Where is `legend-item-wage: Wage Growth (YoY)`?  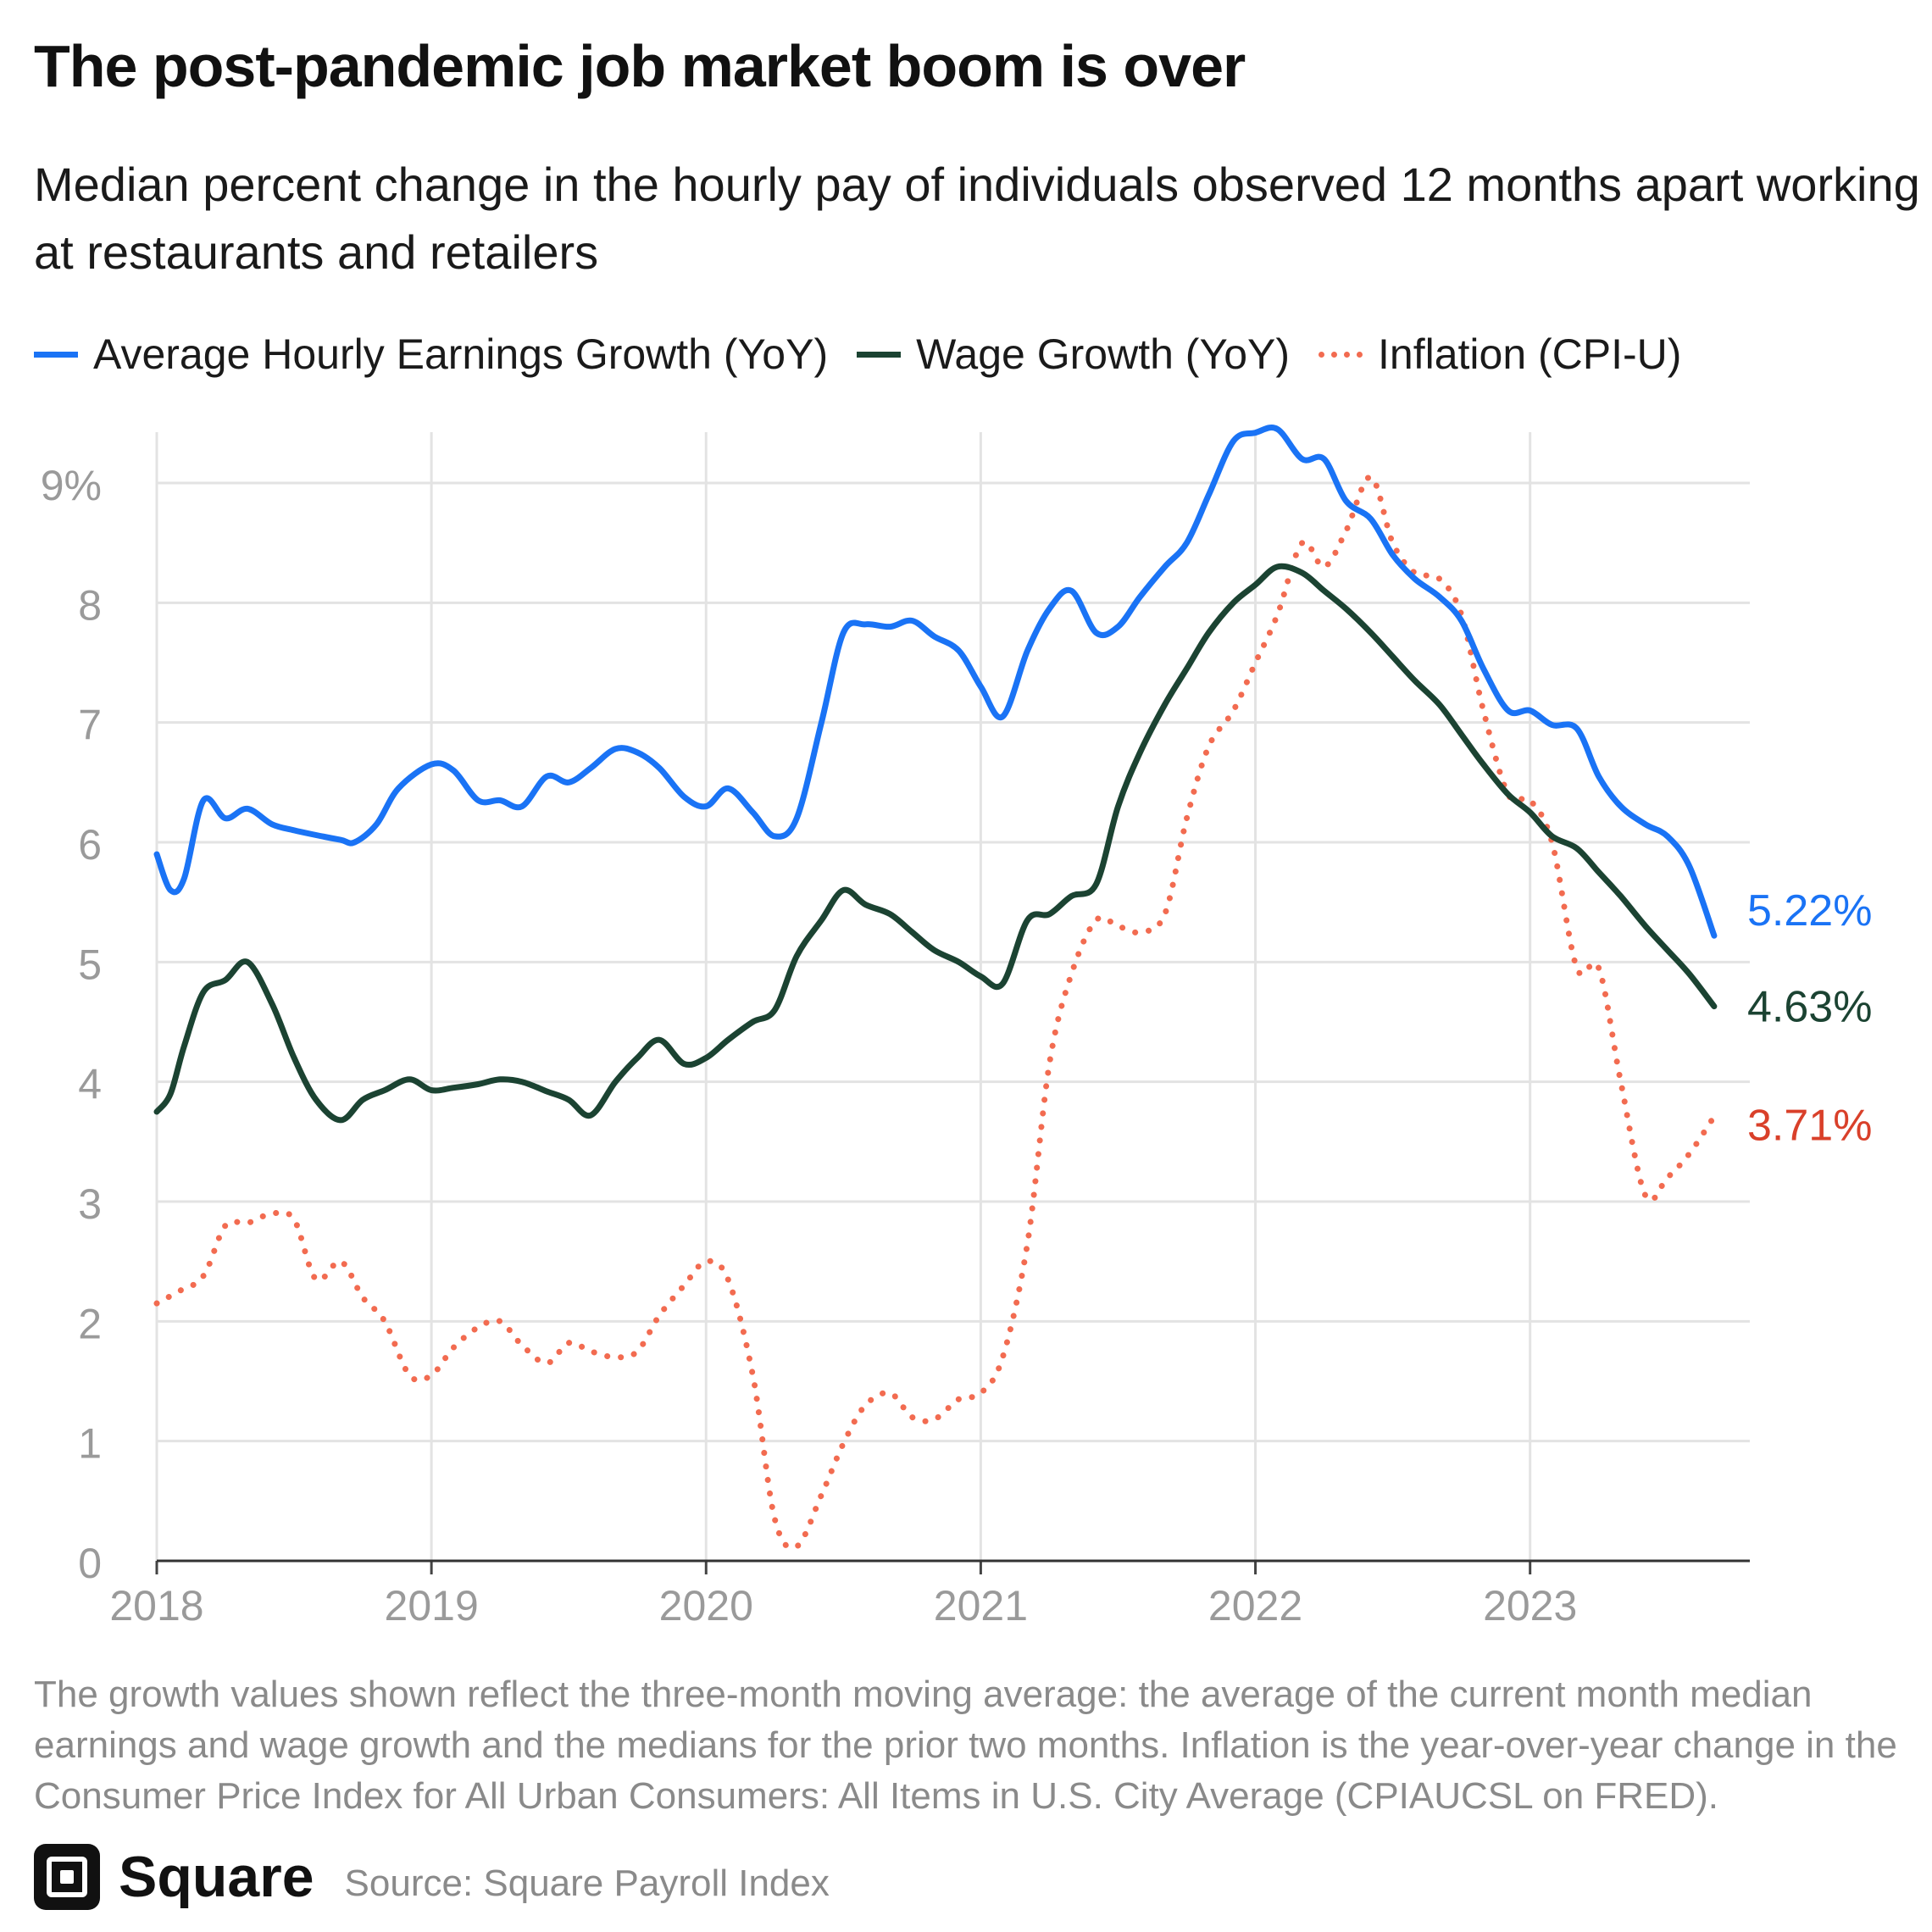 legend-item-wage: Wage Growth (YoY) is located at coordinates (1073, 354).